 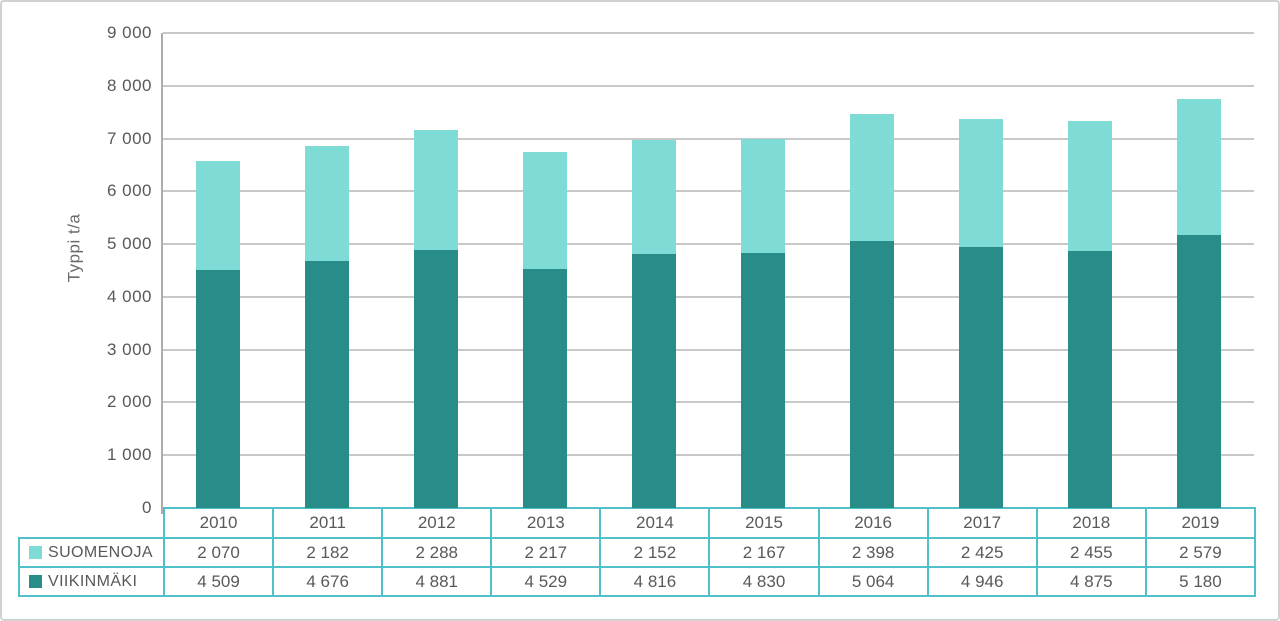 What do you see at coordinates (328, 552) in the screenshot?
I see `value-cell: 2 182` at bounding box center [328, 552].